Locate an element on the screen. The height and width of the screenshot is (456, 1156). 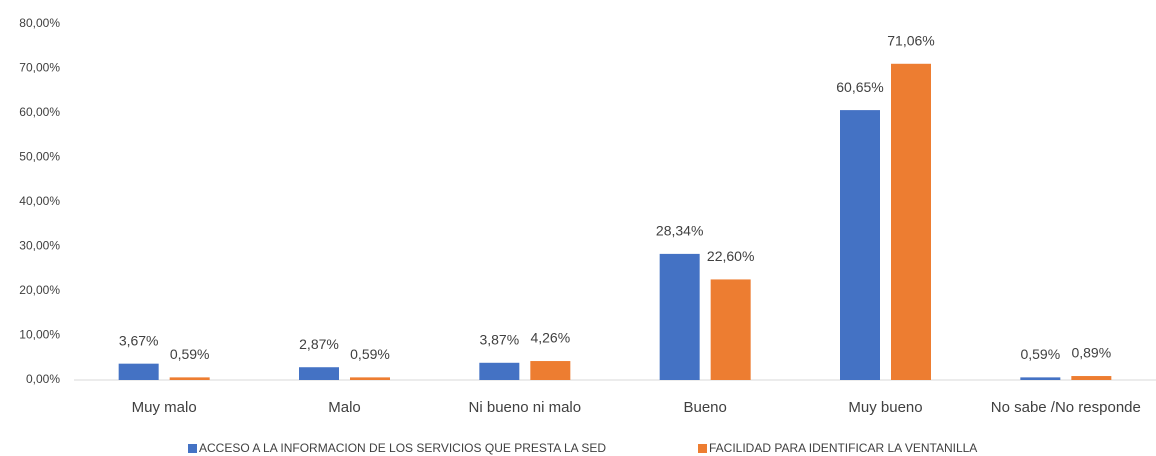
y-tick-label: 50,00% is located at coordinates (39, 157).